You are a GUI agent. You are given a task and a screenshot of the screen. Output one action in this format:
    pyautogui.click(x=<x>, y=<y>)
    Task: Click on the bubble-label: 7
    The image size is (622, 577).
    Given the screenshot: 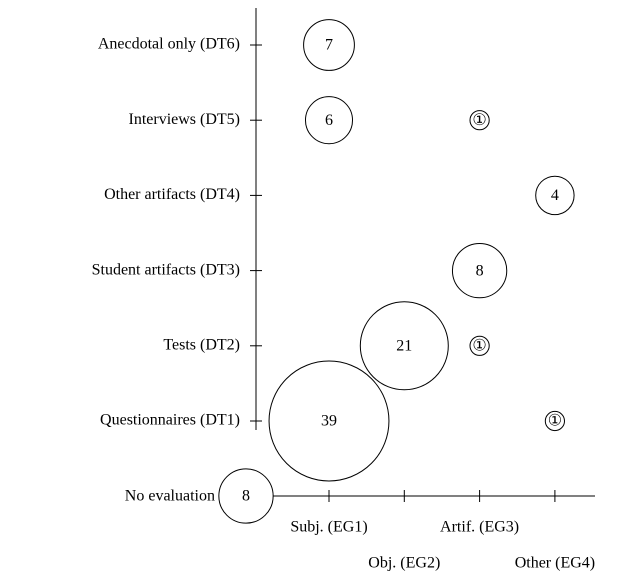 What is the action you would take?
    pyautogui.click(x=329, y=45)
    